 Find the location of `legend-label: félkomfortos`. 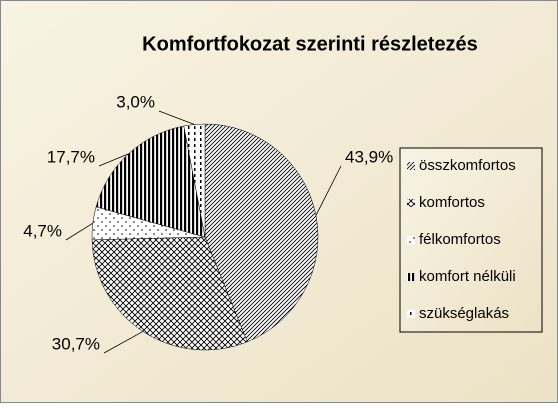

legend-label: félkomfortos is located at coordinates (460, 239).